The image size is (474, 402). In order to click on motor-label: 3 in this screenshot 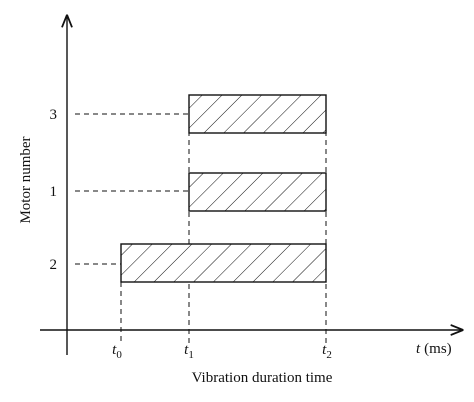, I will do `click(54, 115)`.